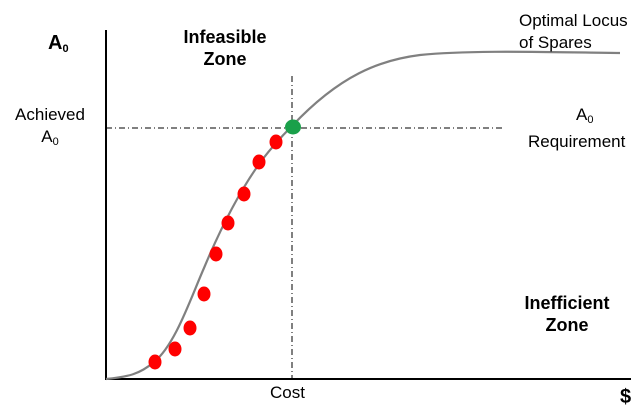  I want to click on achieved-label: Achieved A0, so click(50, 128).